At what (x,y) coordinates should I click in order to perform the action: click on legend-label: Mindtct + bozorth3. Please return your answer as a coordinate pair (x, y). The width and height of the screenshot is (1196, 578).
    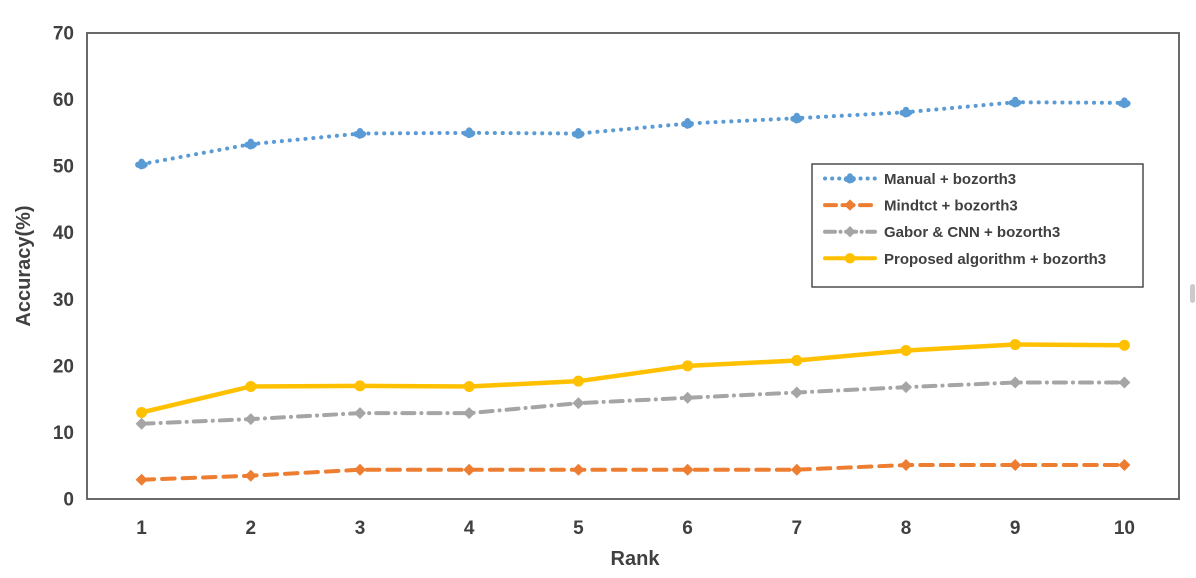
    Looking at the image, I should click on (951, 206).